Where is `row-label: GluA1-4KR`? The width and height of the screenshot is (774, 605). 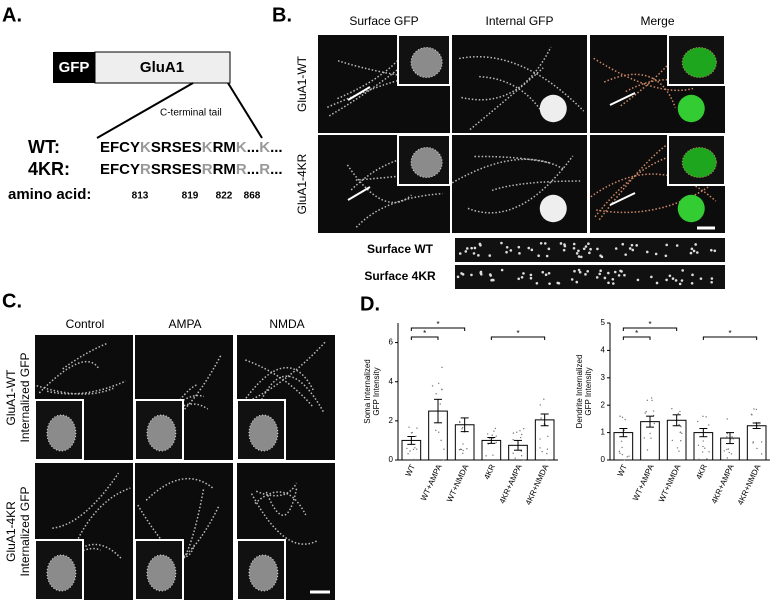
row-label: GluA1-4KR is located at coordinates (11, 531).